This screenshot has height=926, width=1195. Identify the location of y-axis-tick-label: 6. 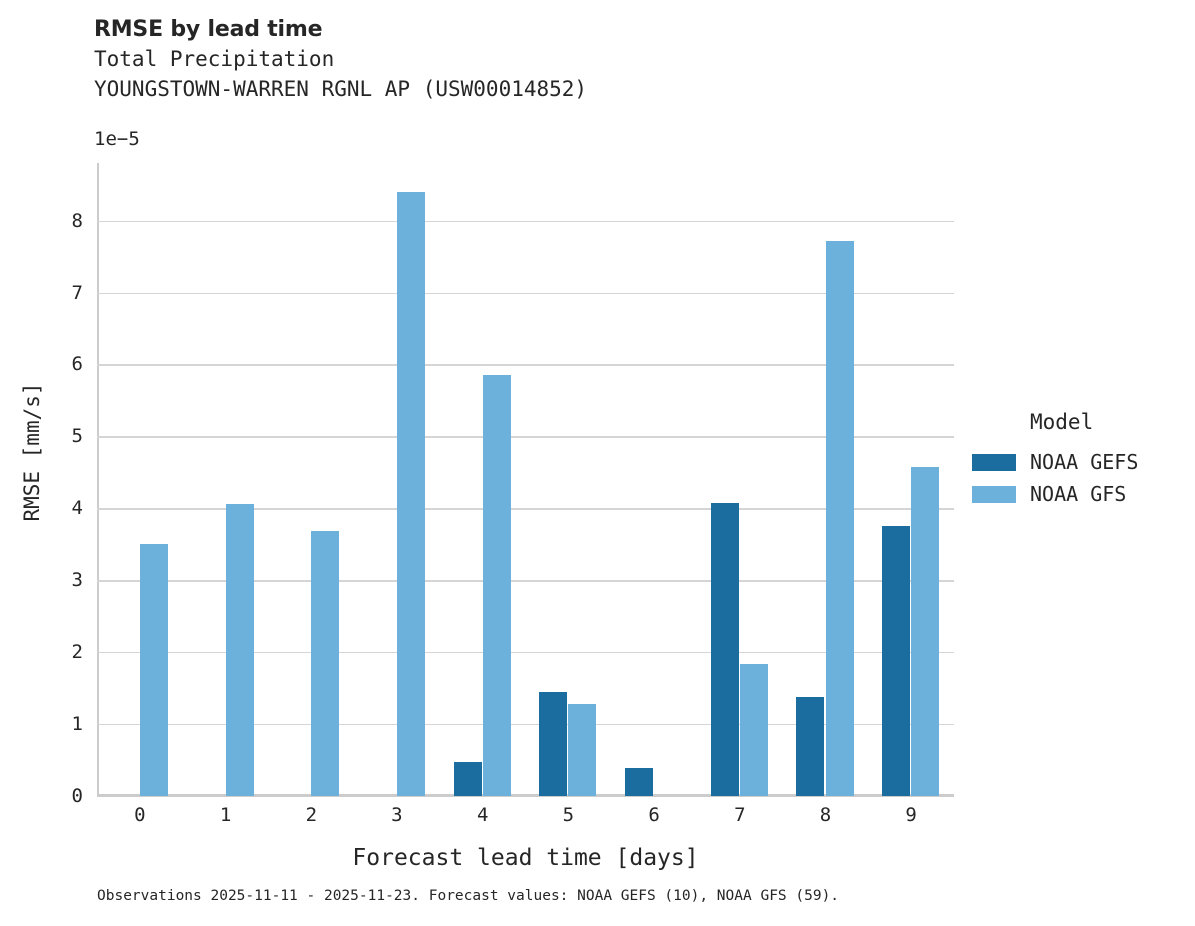
(77, 364).